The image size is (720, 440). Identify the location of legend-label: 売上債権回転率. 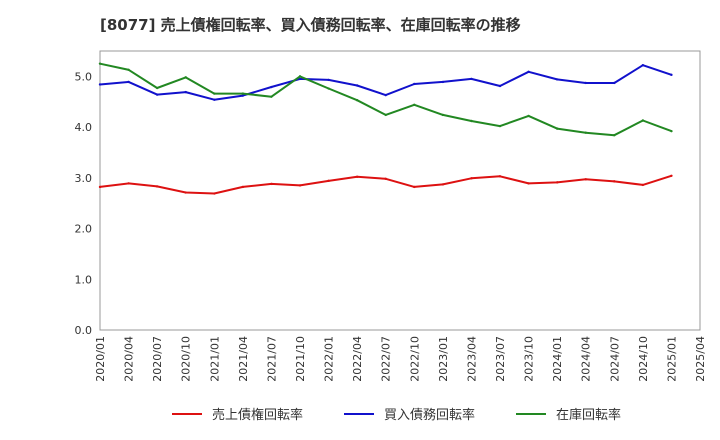
(257, 415).